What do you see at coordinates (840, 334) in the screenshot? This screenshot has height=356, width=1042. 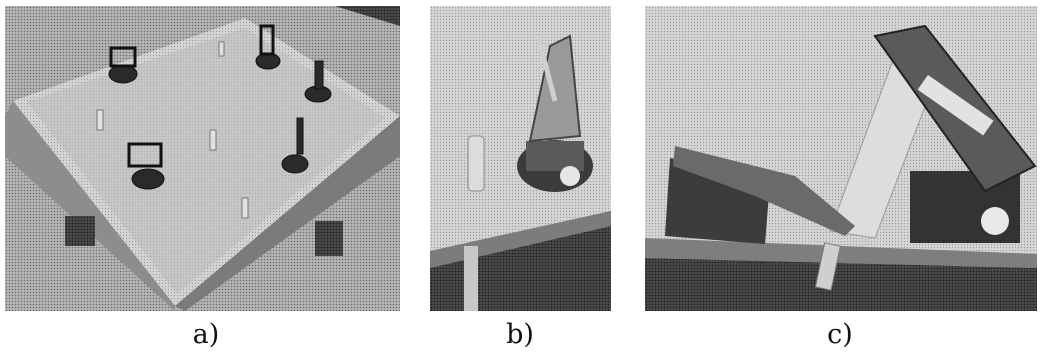 I see `panel-c-caption: c)` at bounding box center [840, 334].